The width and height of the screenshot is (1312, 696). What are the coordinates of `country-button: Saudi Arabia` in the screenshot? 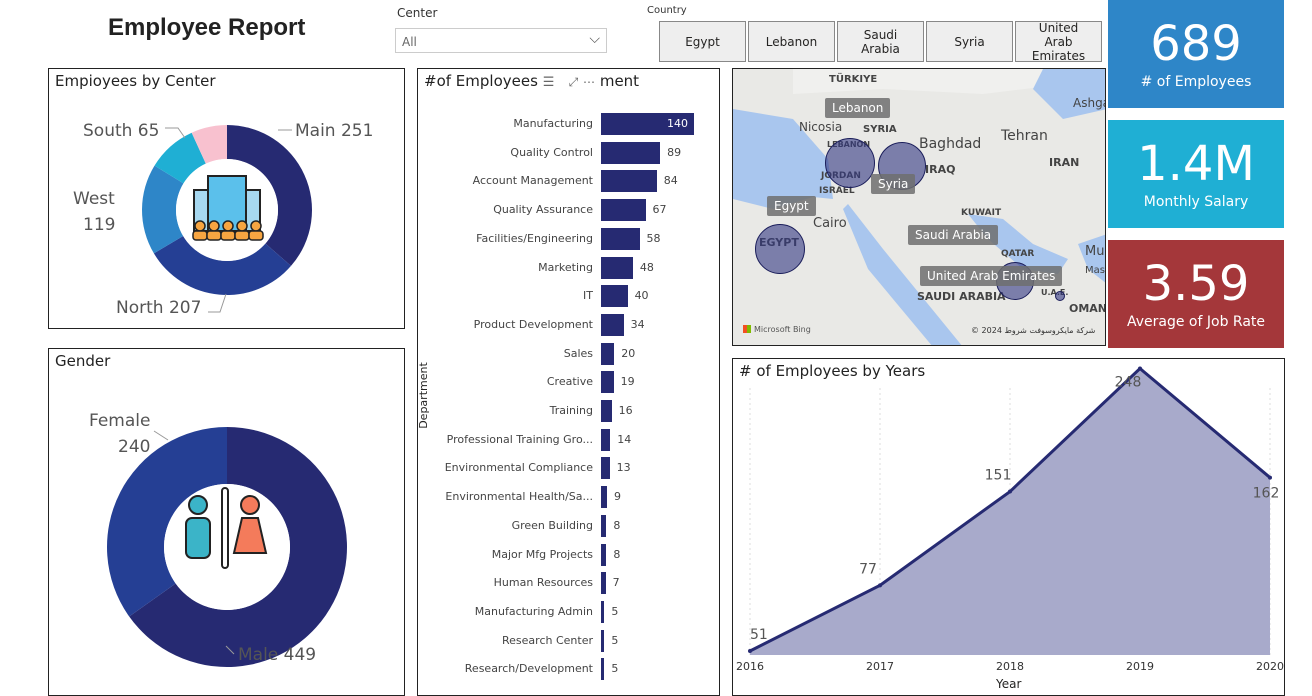 It's located at (880, 41).